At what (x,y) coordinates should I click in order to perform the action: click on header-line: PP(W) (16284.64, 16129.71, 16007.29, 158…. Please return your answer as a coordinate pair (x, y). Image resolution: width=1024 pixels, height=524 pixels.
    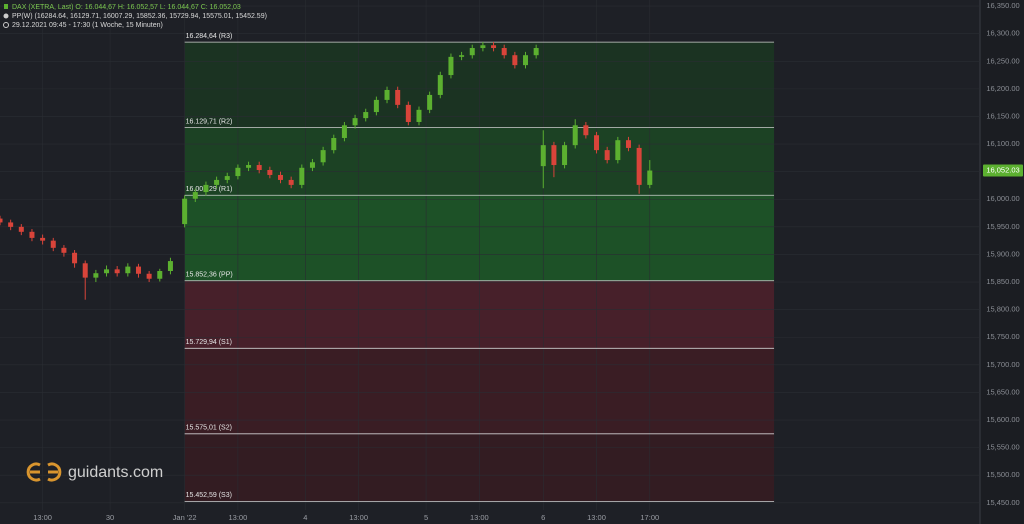
    Looking at the image, I should click on (139, 16).